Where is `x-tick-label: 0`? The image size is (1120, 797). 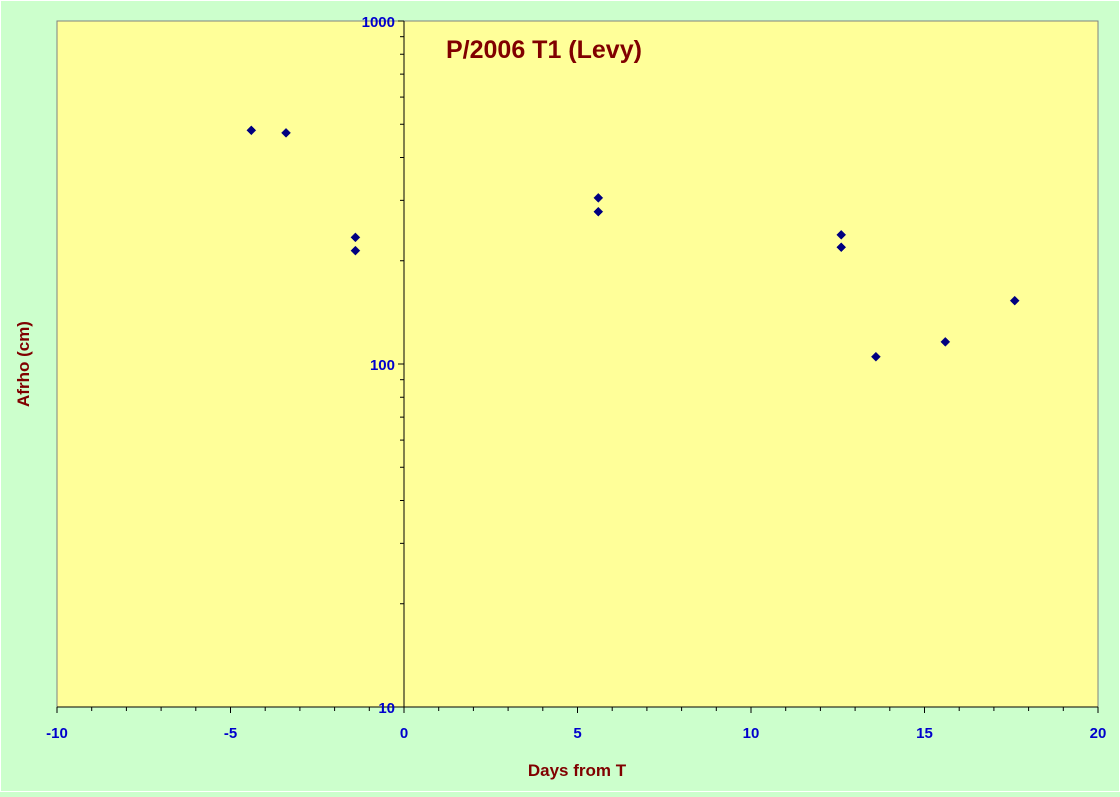 x-tick-label: 0 is located at coordinates (404, 733).